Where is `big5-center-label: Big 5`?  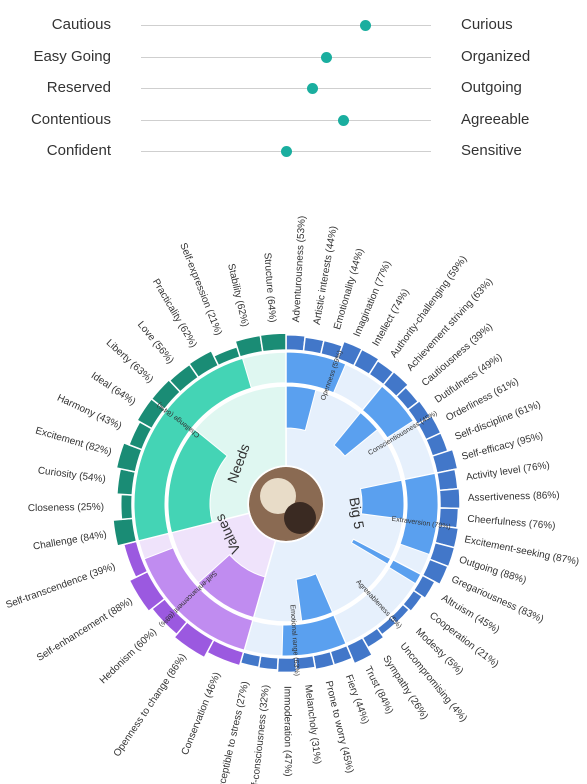 big5-center-label: Big 5 is located at coordinates (356, 513).